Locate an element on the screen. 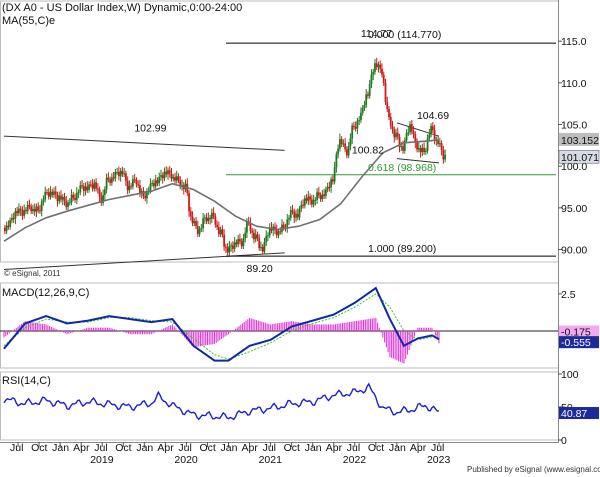 The height and width of the screenshot is (477, 600). year-label: 2020 is located at coordinates (186, 460).